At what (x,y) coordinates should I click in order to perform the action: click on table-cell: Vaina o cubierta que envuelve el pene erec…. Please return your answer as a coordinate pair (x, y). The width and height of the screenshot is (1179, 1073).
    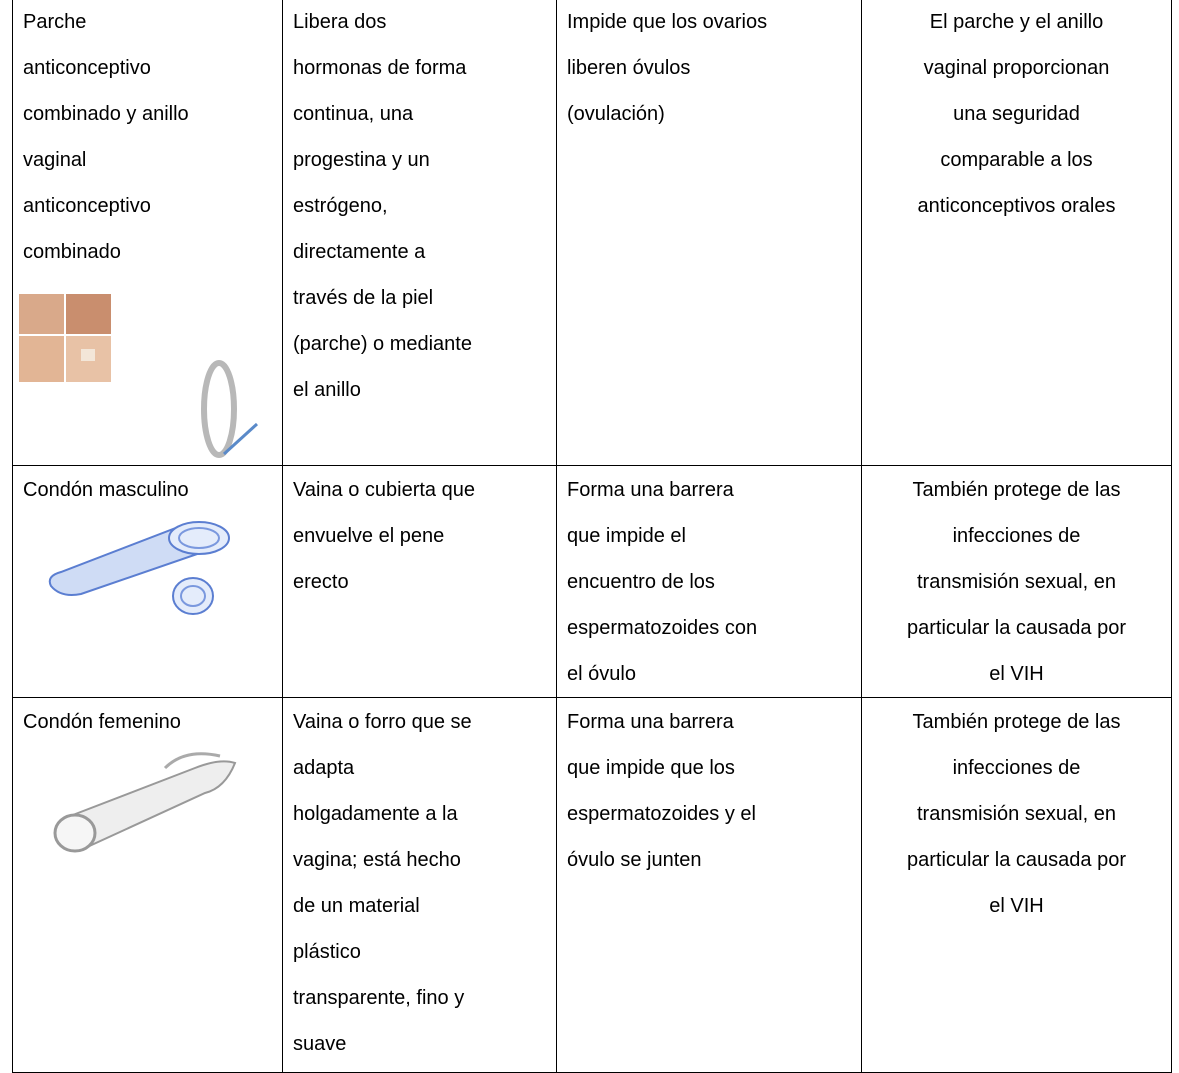
    Looking at the image, I should click on (419, 581).